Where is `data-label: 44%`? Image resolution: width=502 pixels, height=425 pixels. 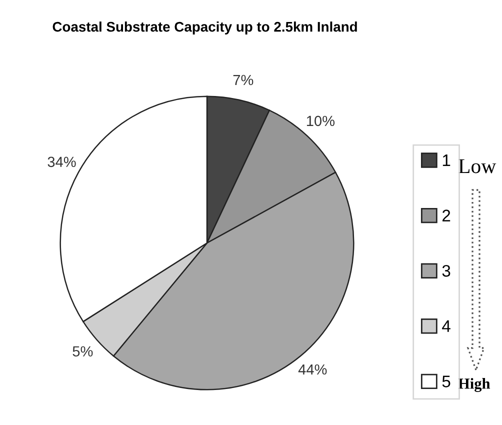 data-label: 44% is located at coordinates (312, 369).